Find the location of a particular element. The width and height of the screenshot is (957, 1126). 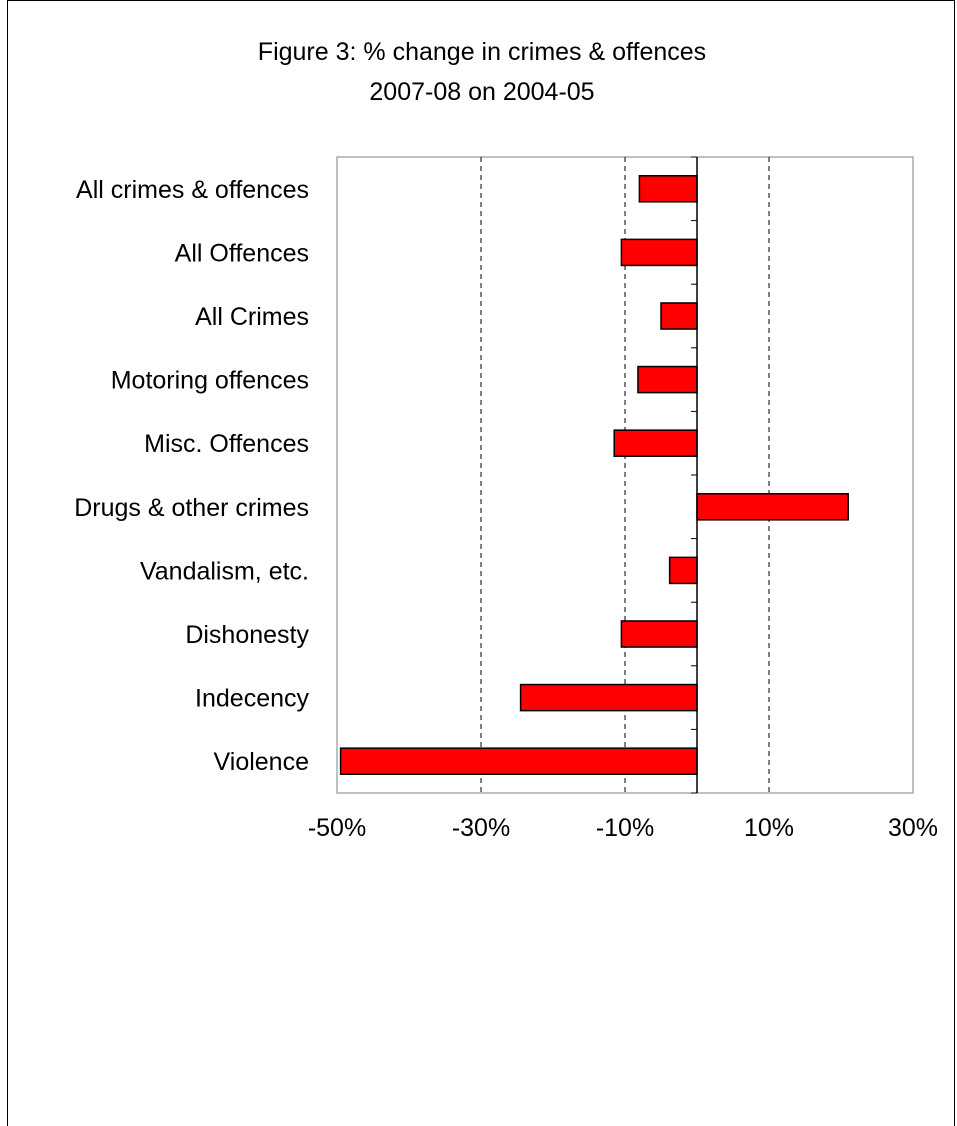

category-label: Drugs & other crimes is located at coordinates (191, 508).